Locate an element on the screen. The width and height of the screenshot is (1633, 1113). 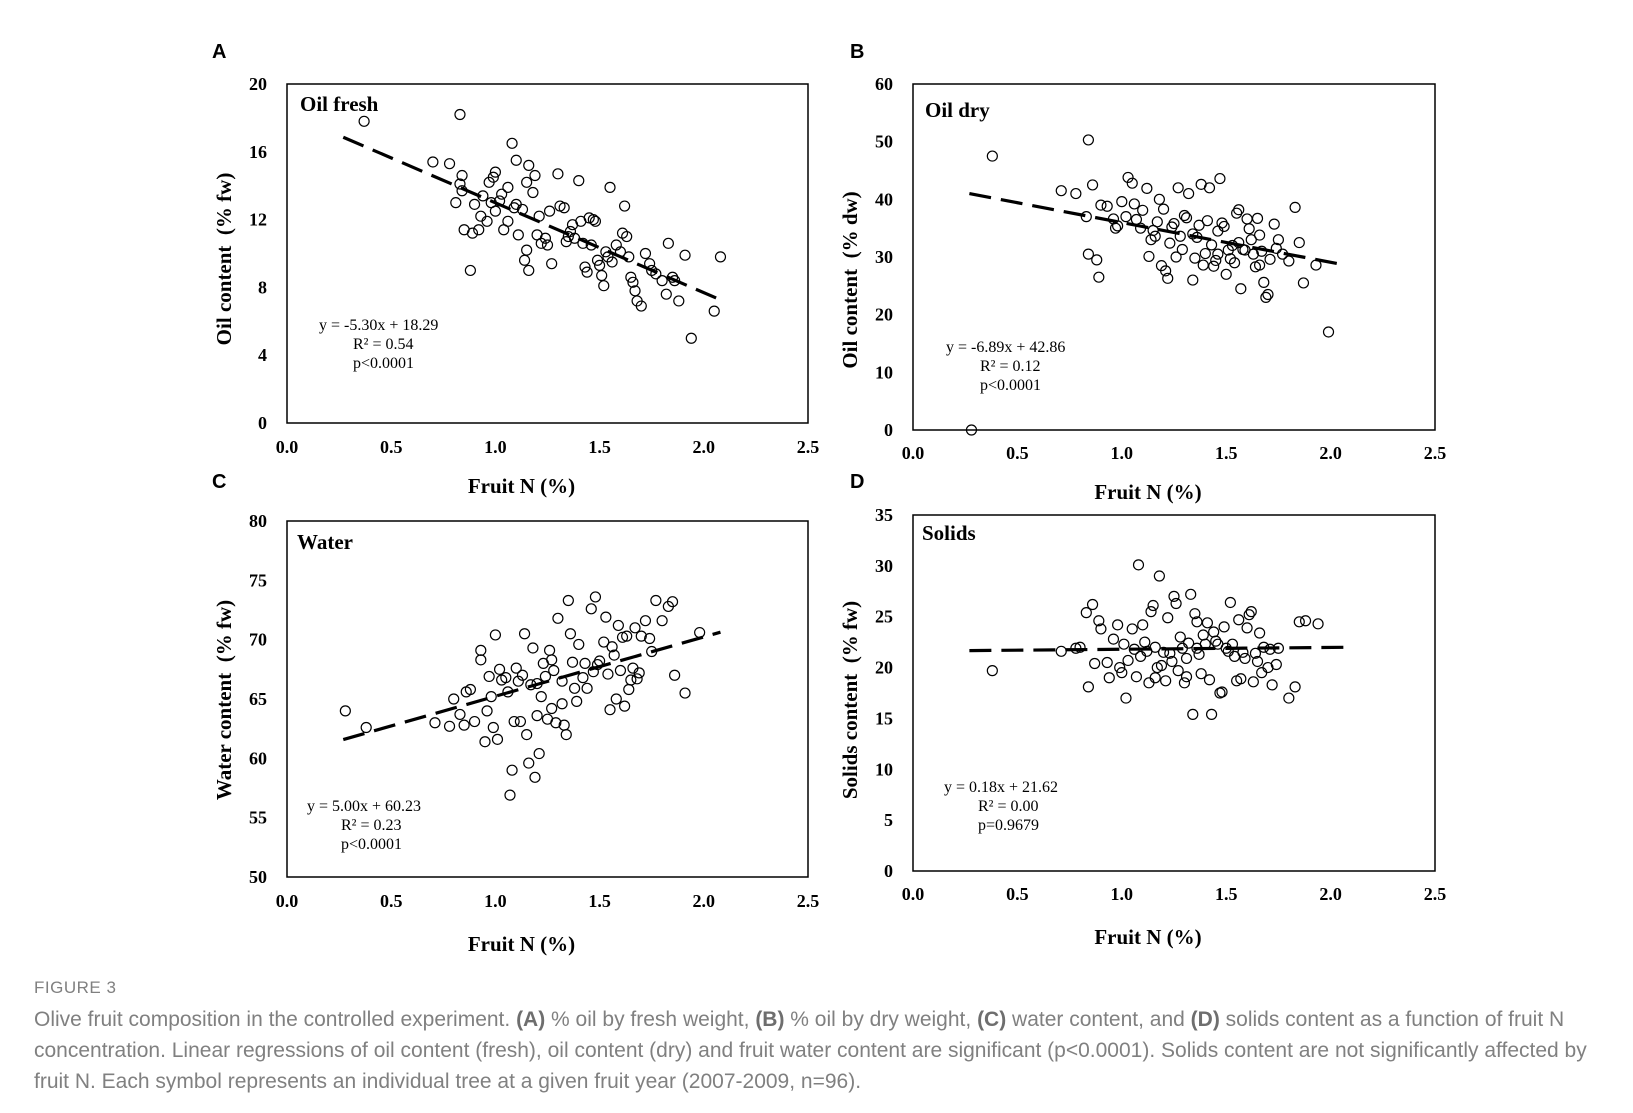
caption-panel-ref: (B) is located at coordinates (770, 1019).